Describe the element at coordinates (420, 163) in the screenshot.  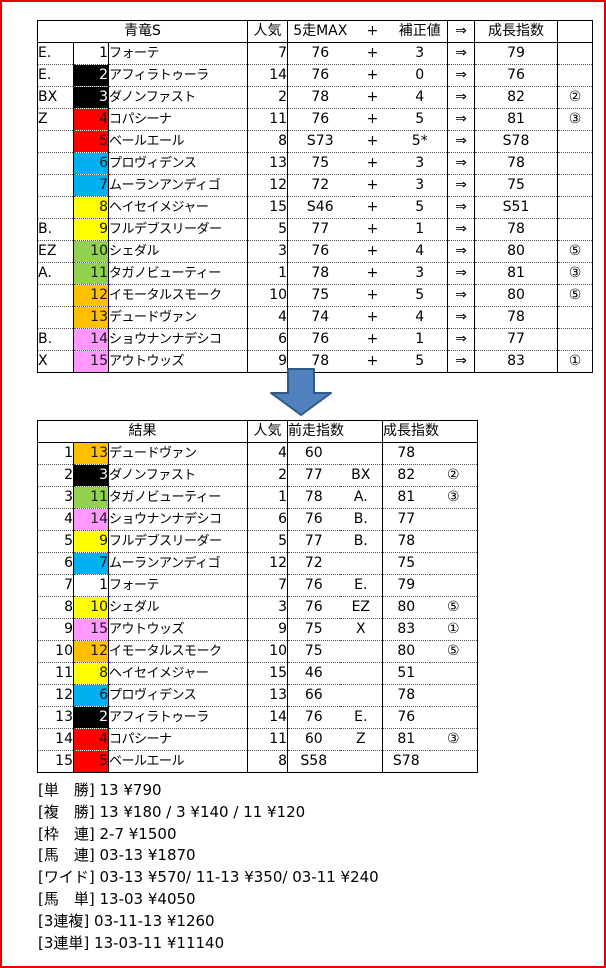
I see `cell-correction: 3` at that location.